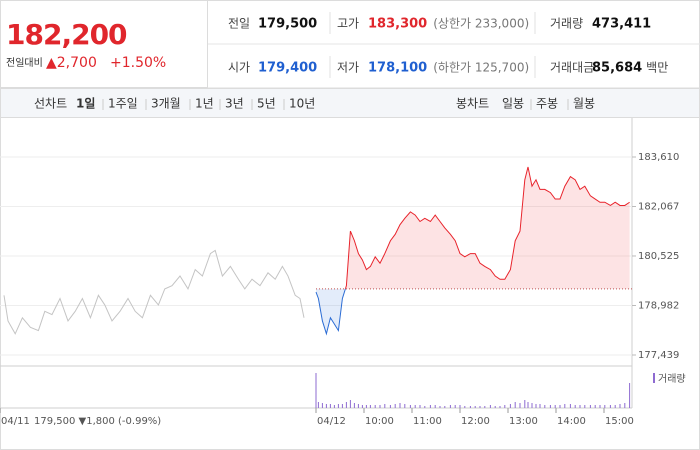 Image resolution: width=700 pixels, height=450 pixels. Describe the element at coordinates (672, 379) in the screenshot. I see `volume-legend: 거래량` at that location.